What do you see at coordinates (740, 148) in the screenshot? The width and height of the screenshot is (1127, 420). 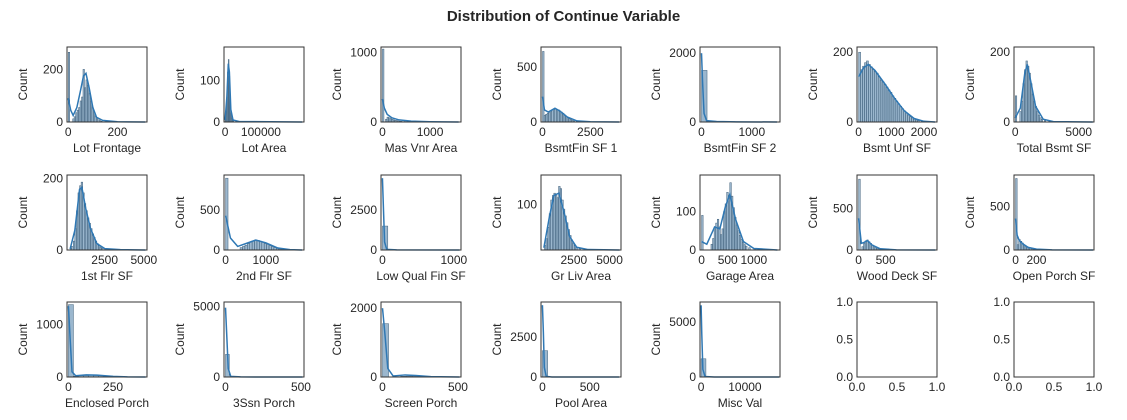 I see `x-axis-label: BsmtFin SF 2` at bounding box center [740, 148].